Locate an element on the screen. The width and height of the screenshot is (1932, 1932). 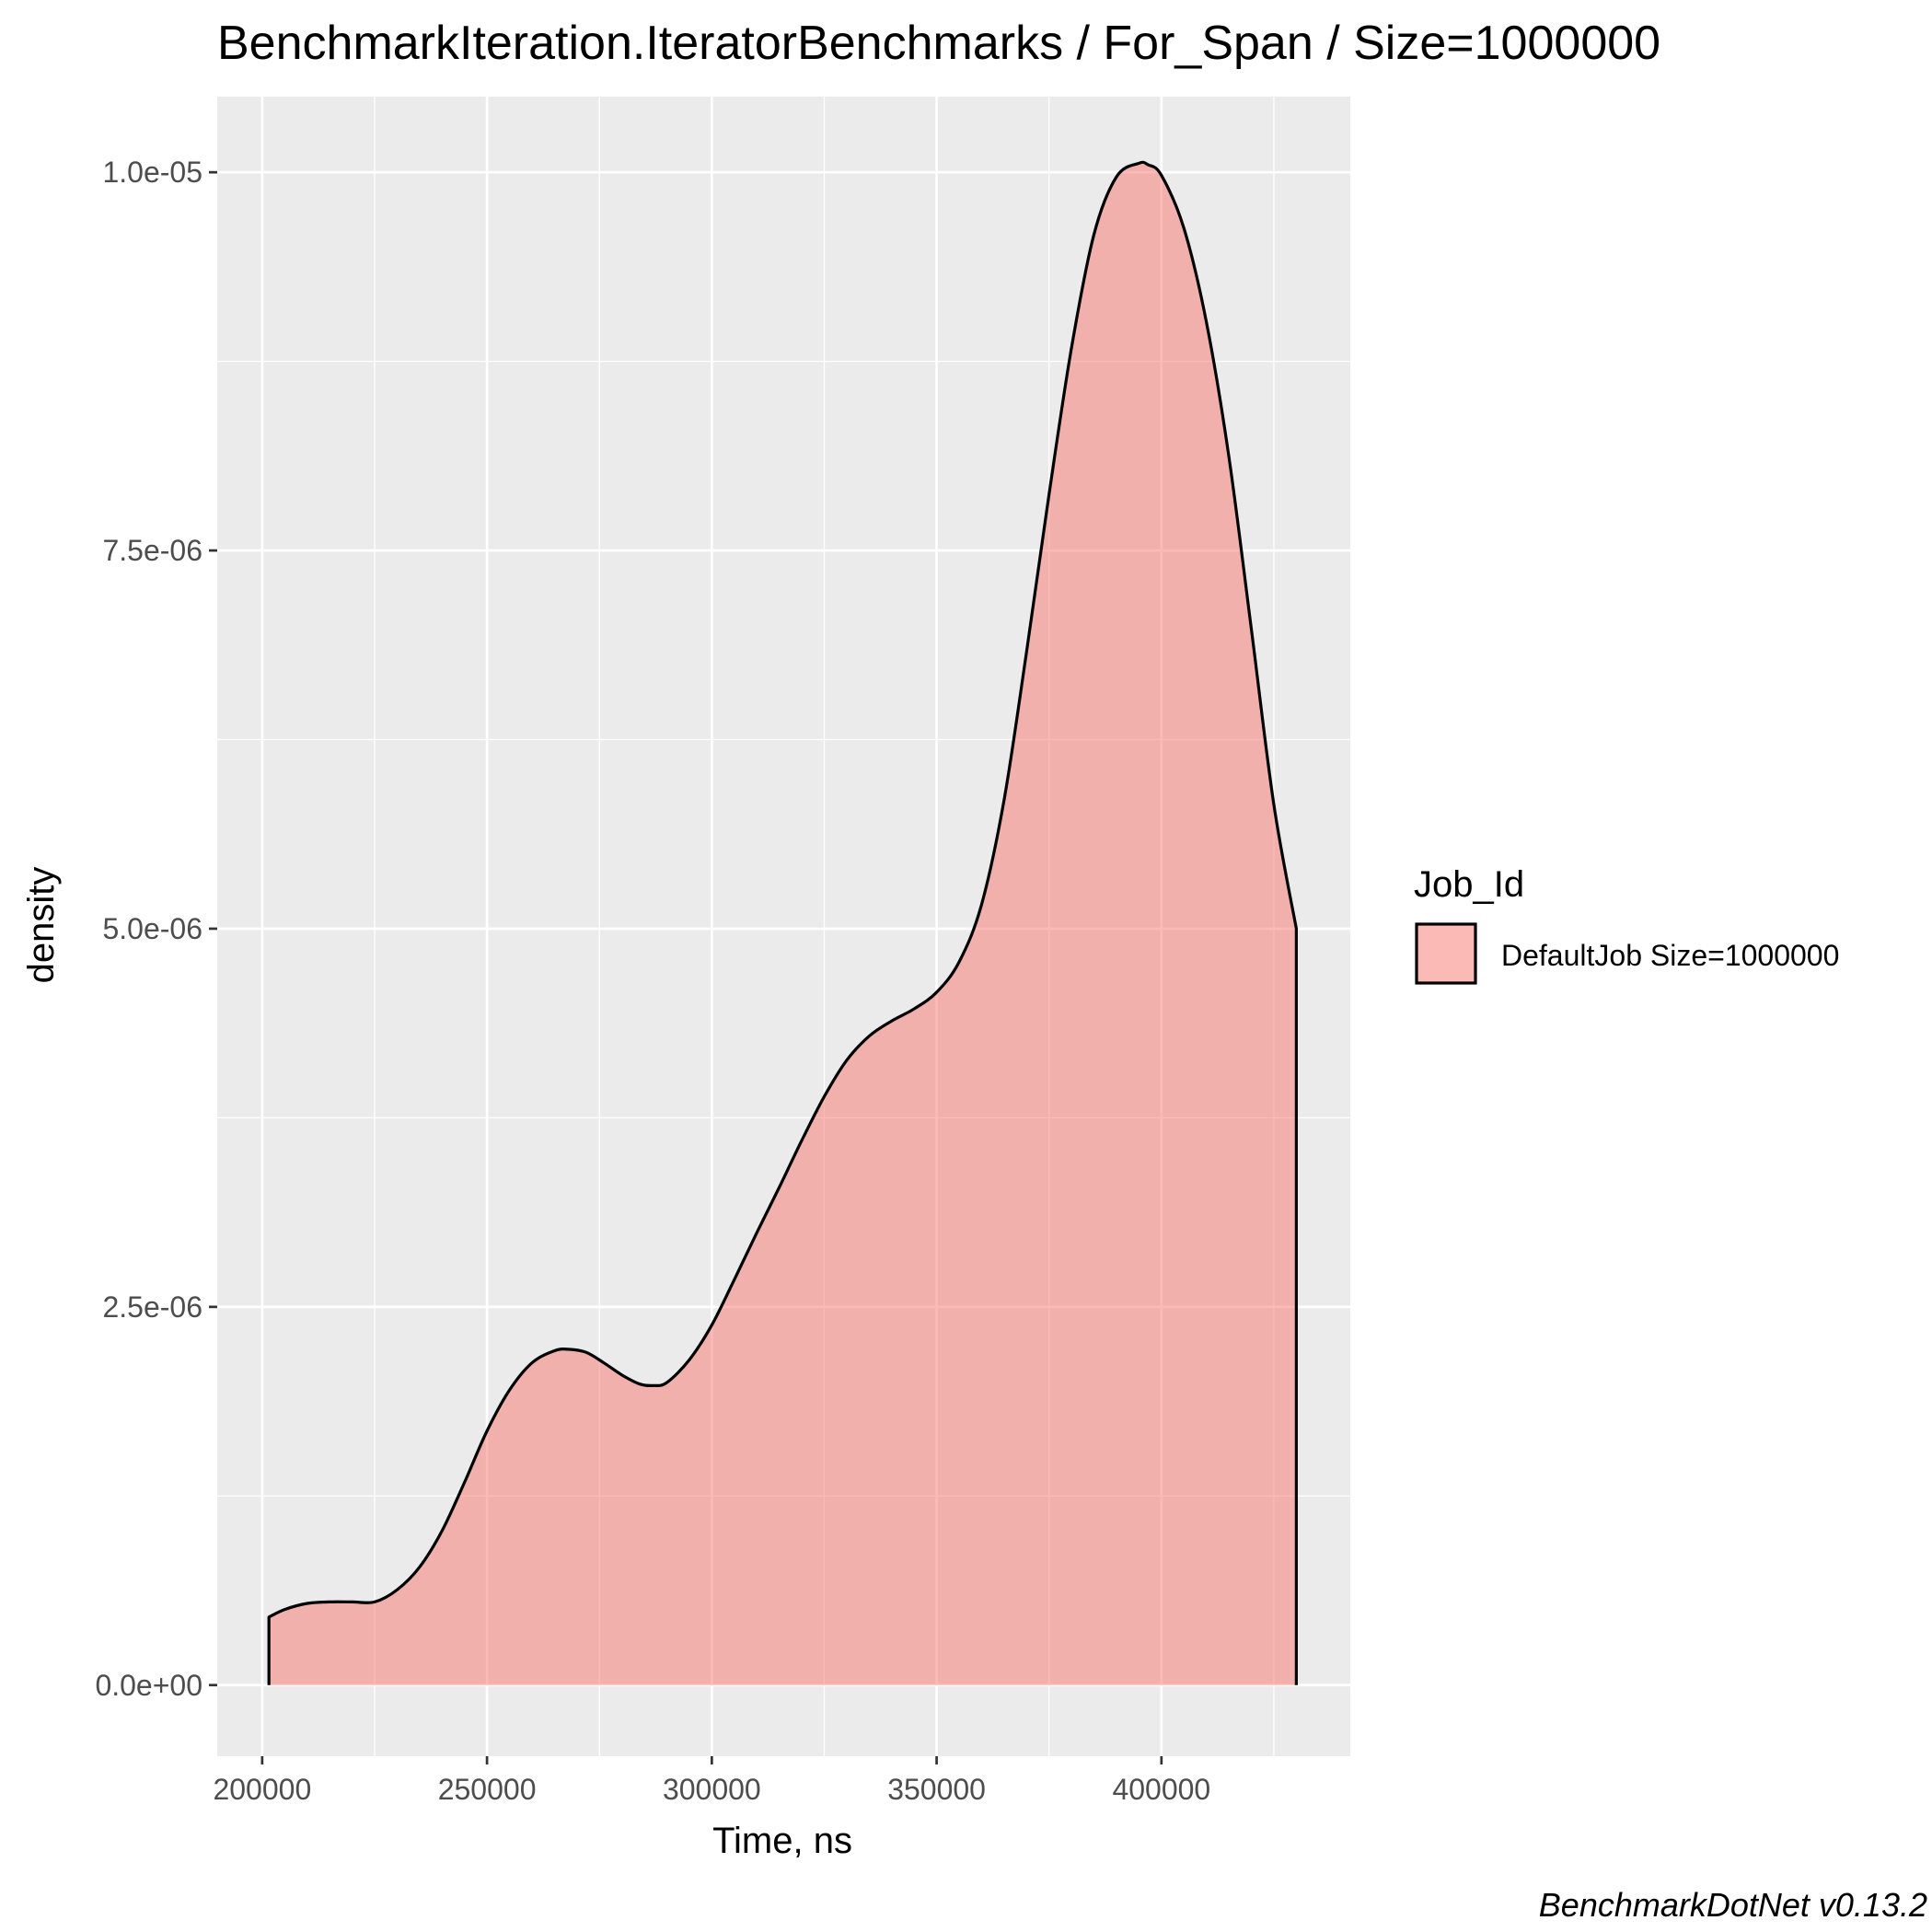
x-tick-label: 300000 is located at coordinates (712, 1790).